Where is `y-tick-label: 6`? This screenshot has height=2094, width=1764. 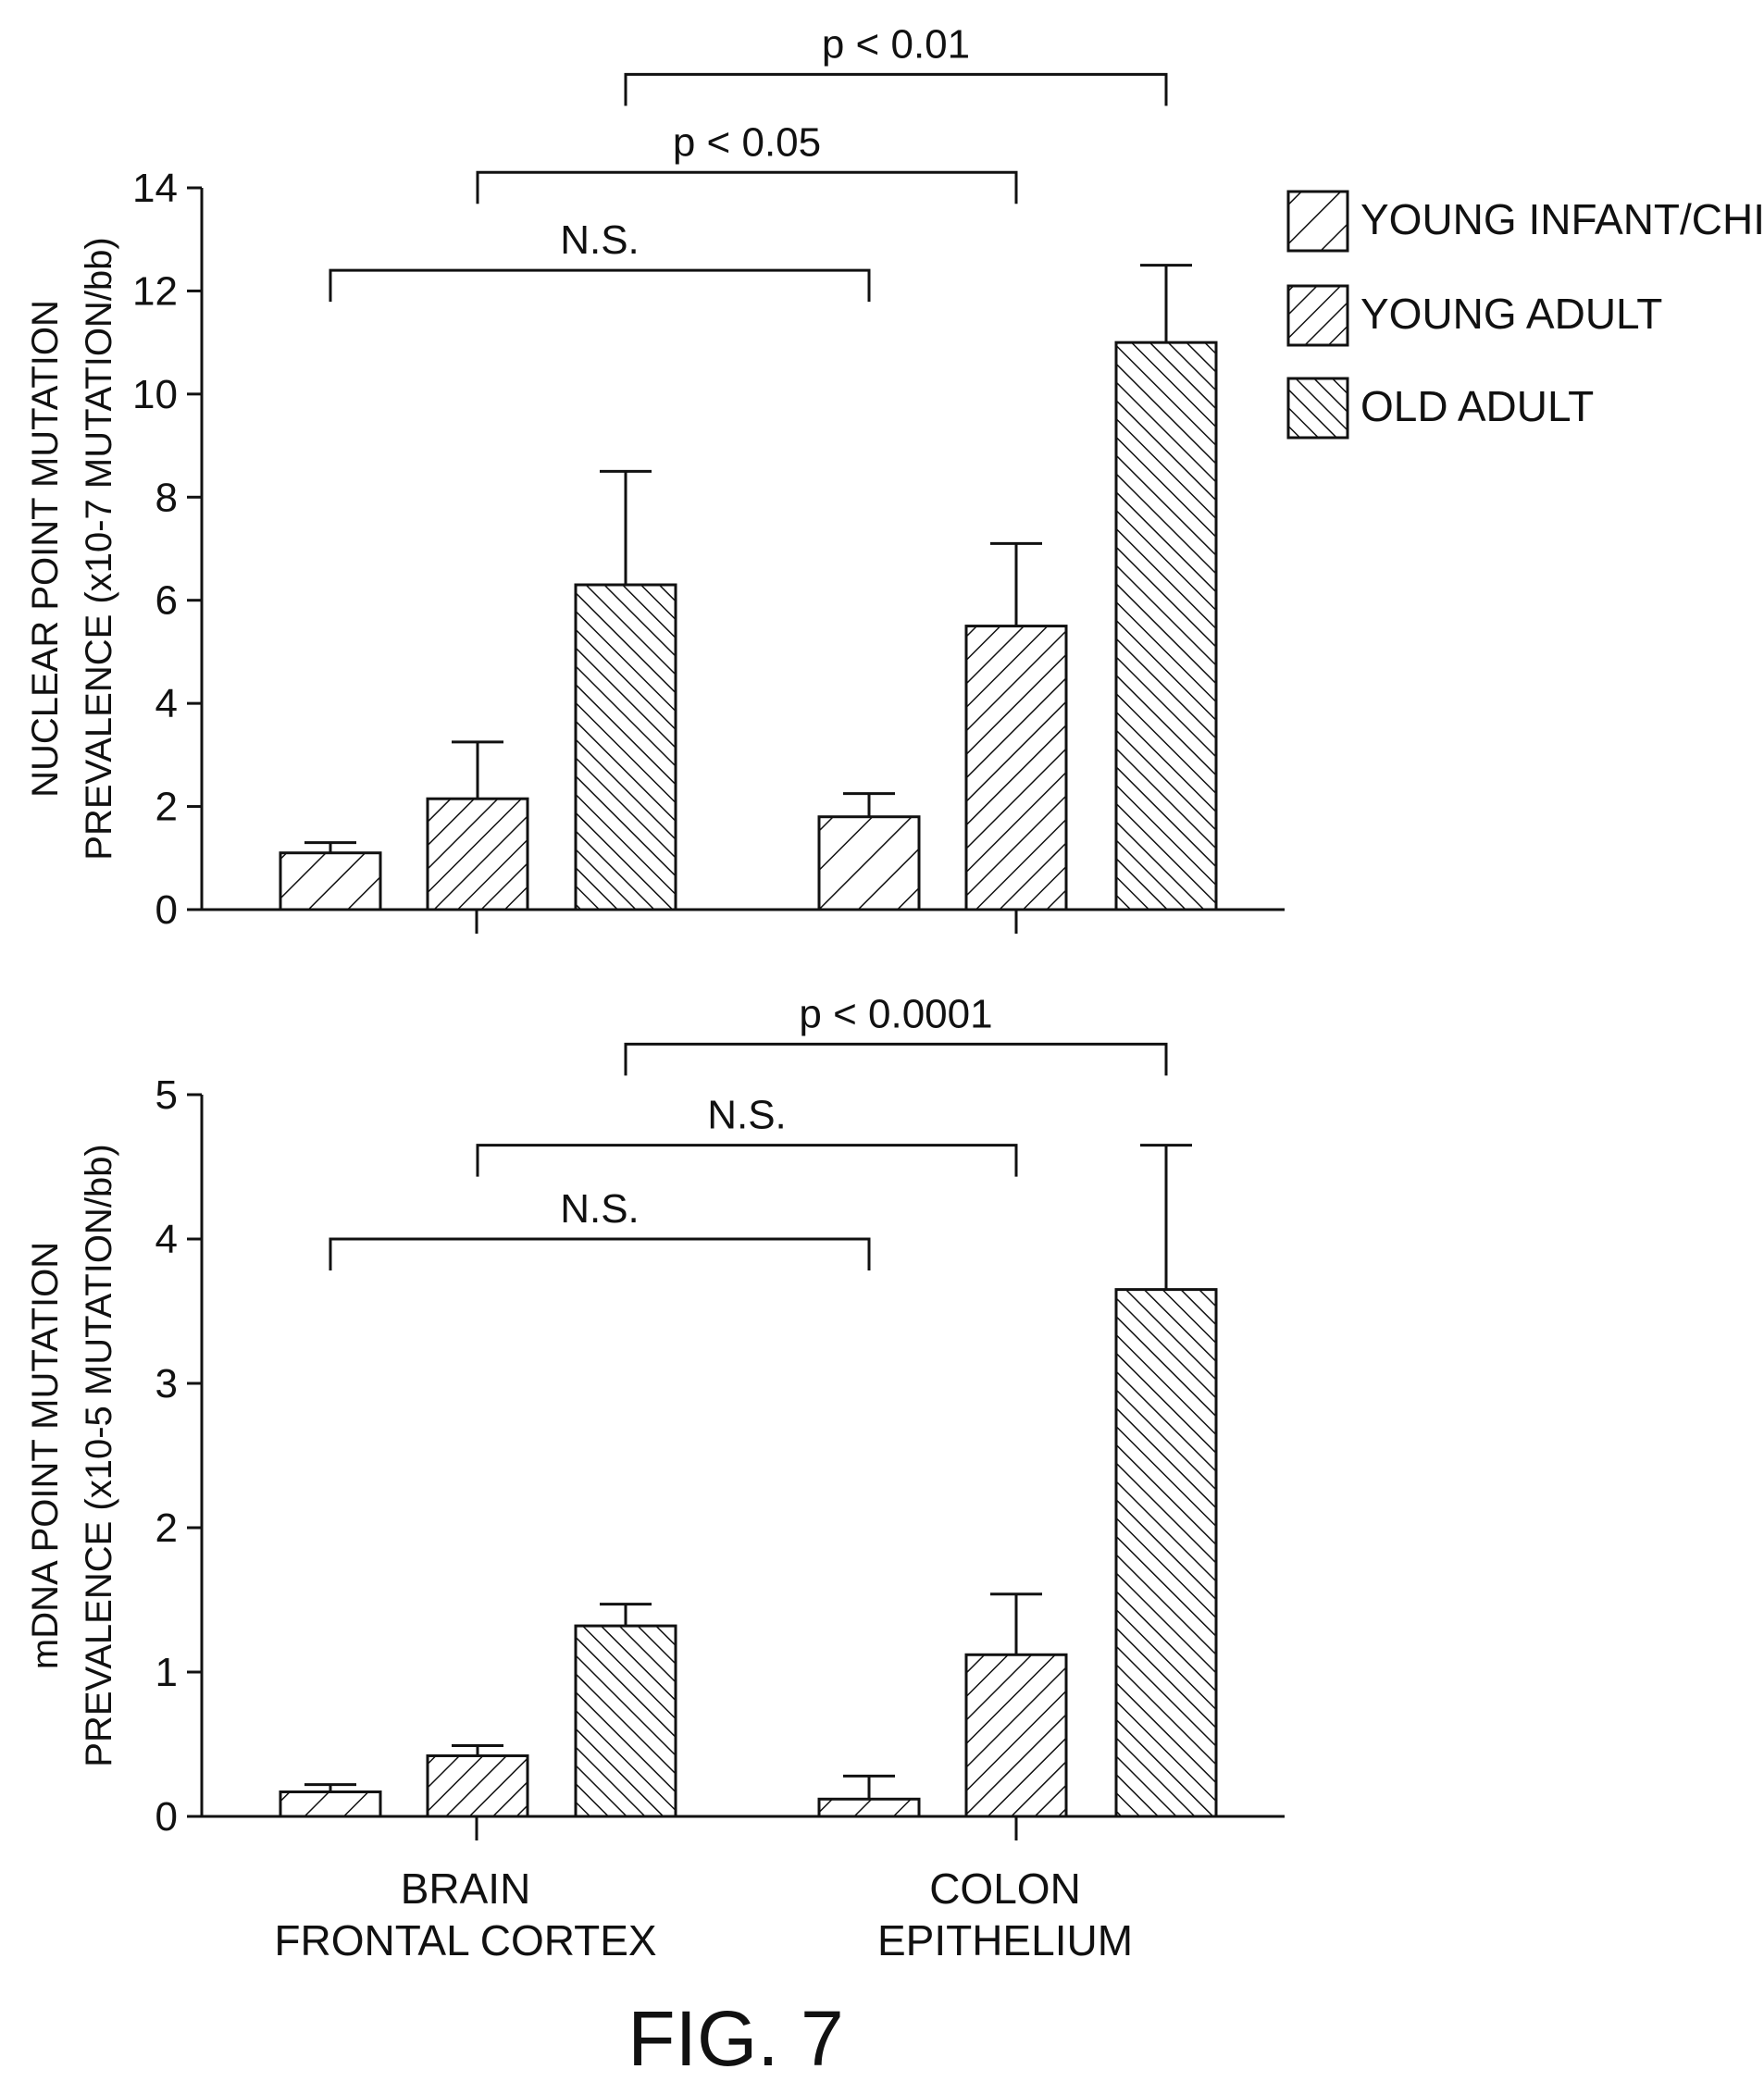 y-tick-label: 6 is located at coordinates (166, 601).